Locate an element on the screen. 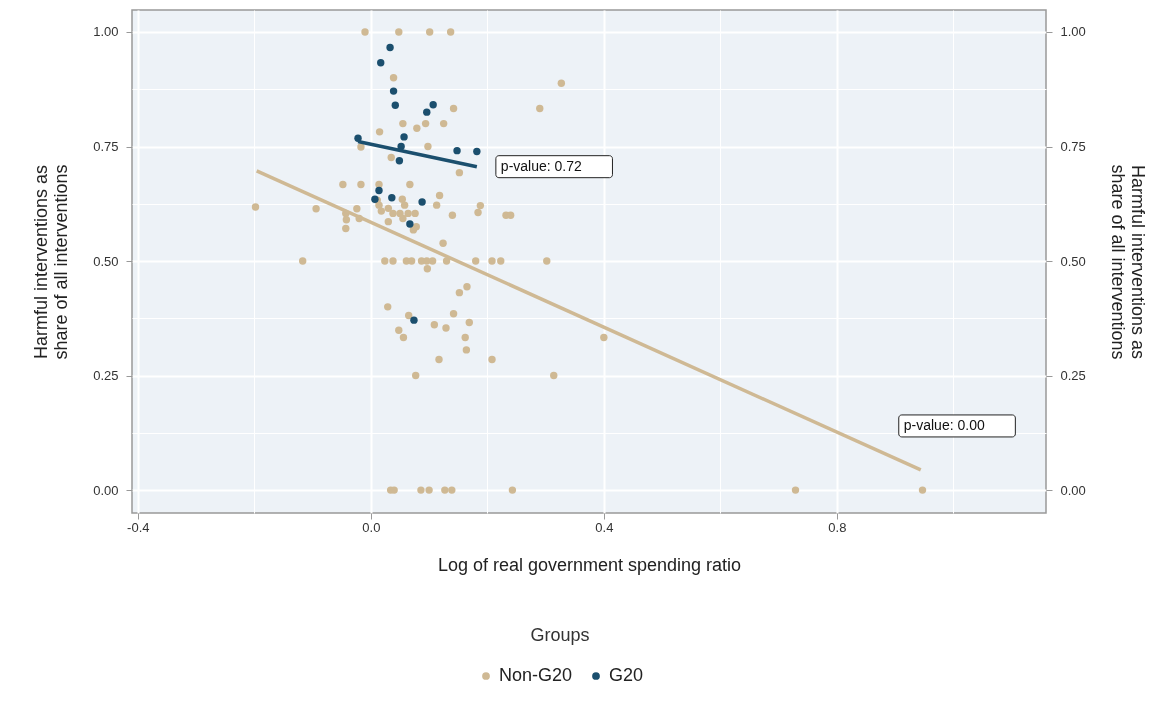 This screenshot has height=702, width=1164. x-tick-label: 0.8 is located at coordinates (837, 527).